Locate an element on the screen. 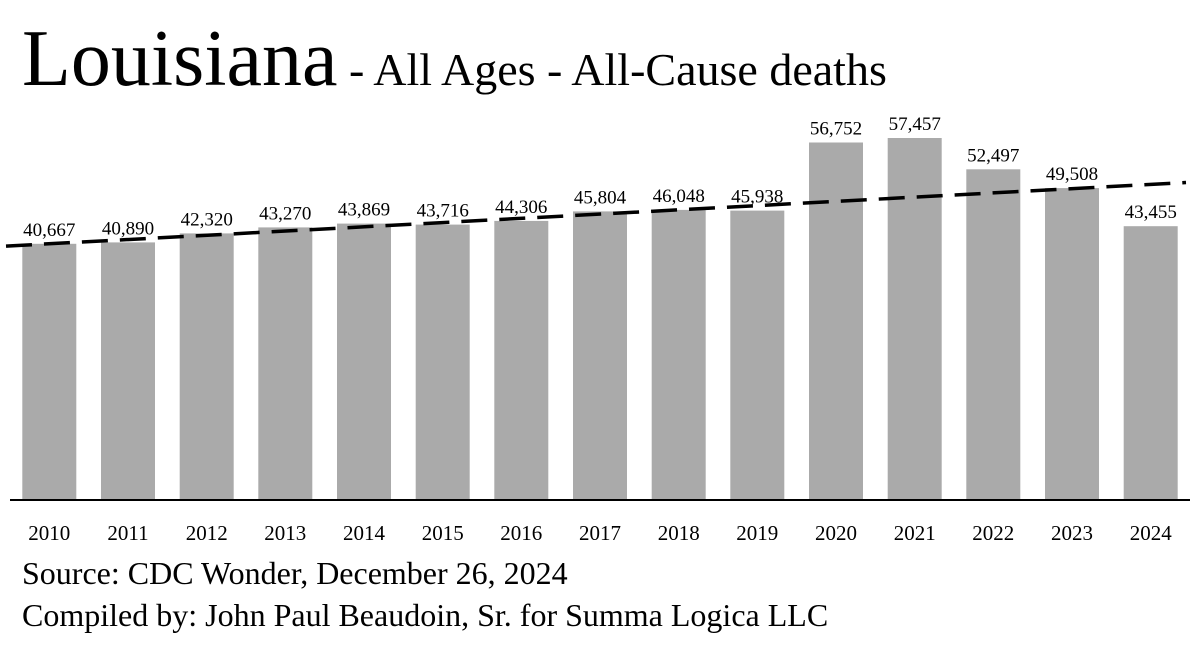 This screenshot has width=1200, height=652. bar-2020 is located at coordinates (836, 321).